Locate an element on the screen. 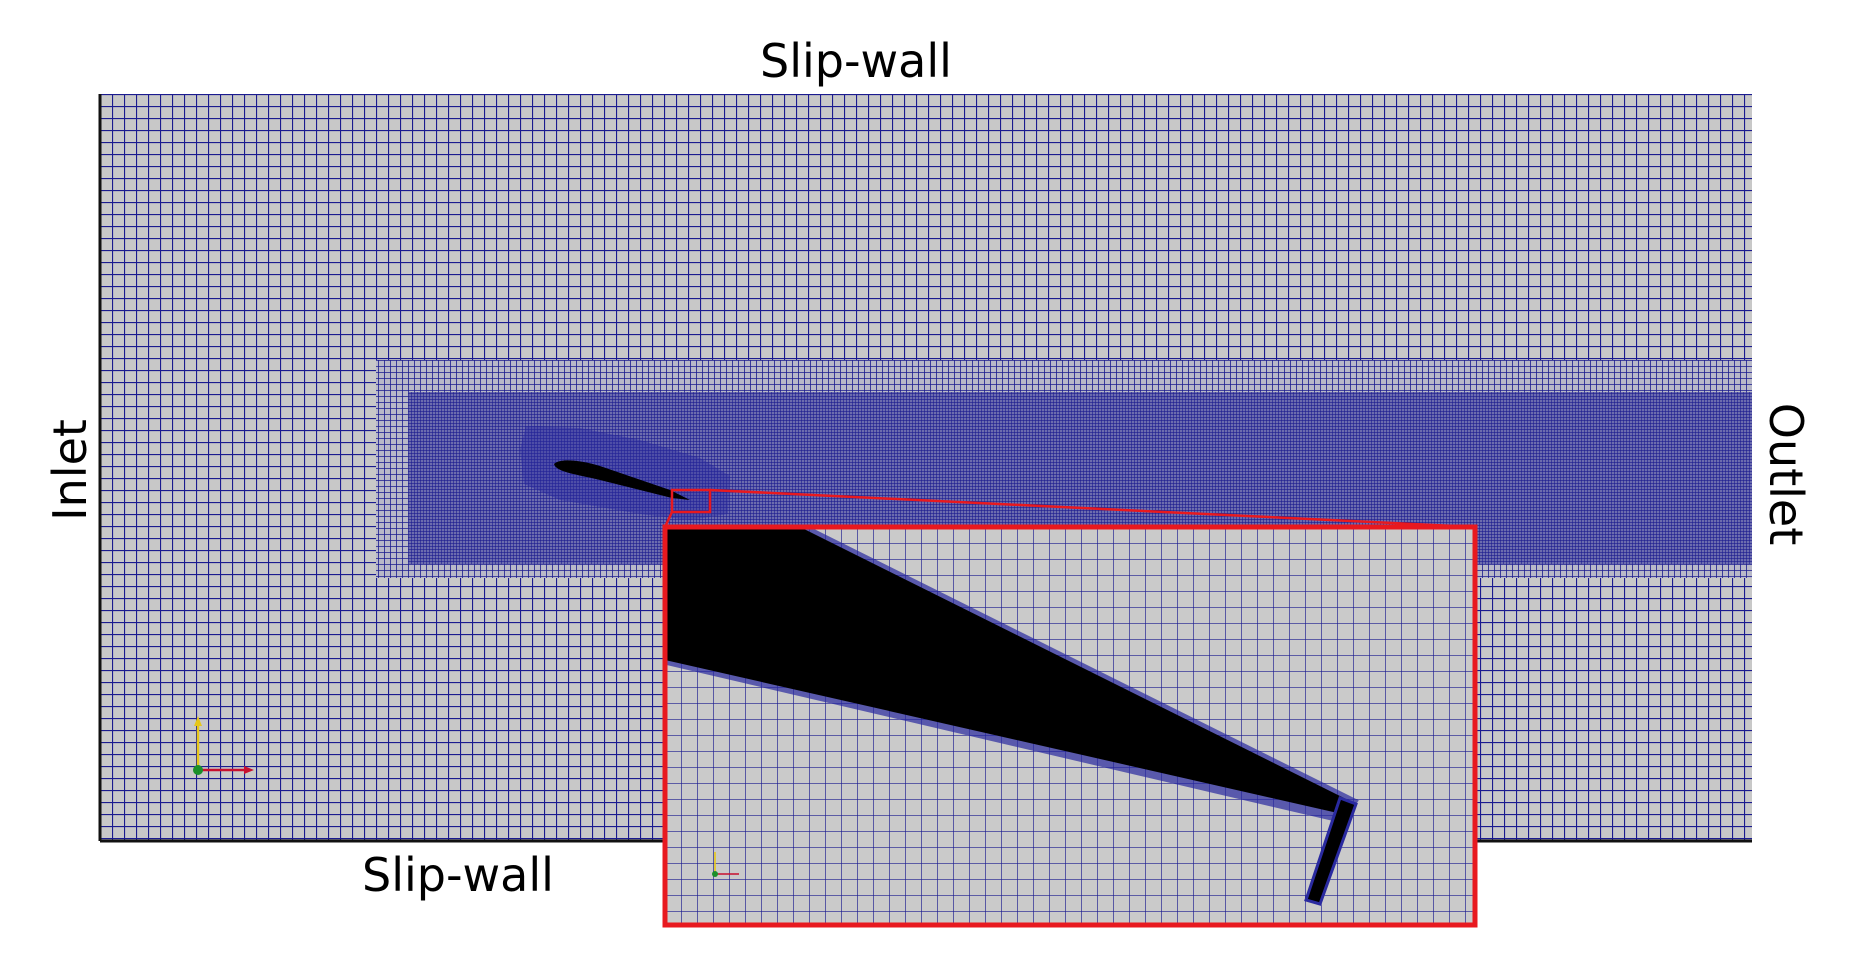  zoom-connector-line is located at coordinates (1092, 508).